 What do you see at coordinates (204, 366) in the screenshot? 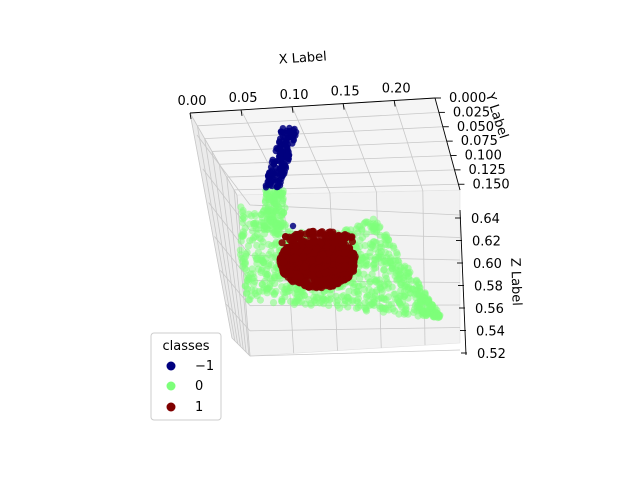
I see `legend-label-neg1: −1` at bounding box center [204, 366].